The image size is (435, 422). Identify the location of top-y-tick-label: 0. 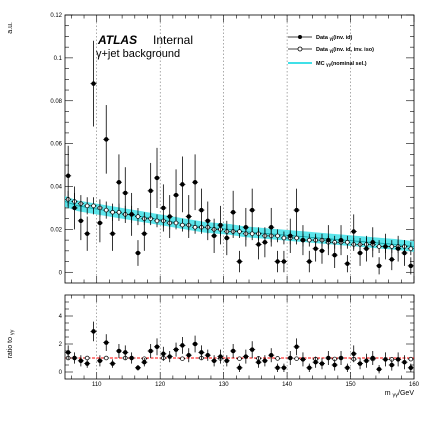
(61, 273).